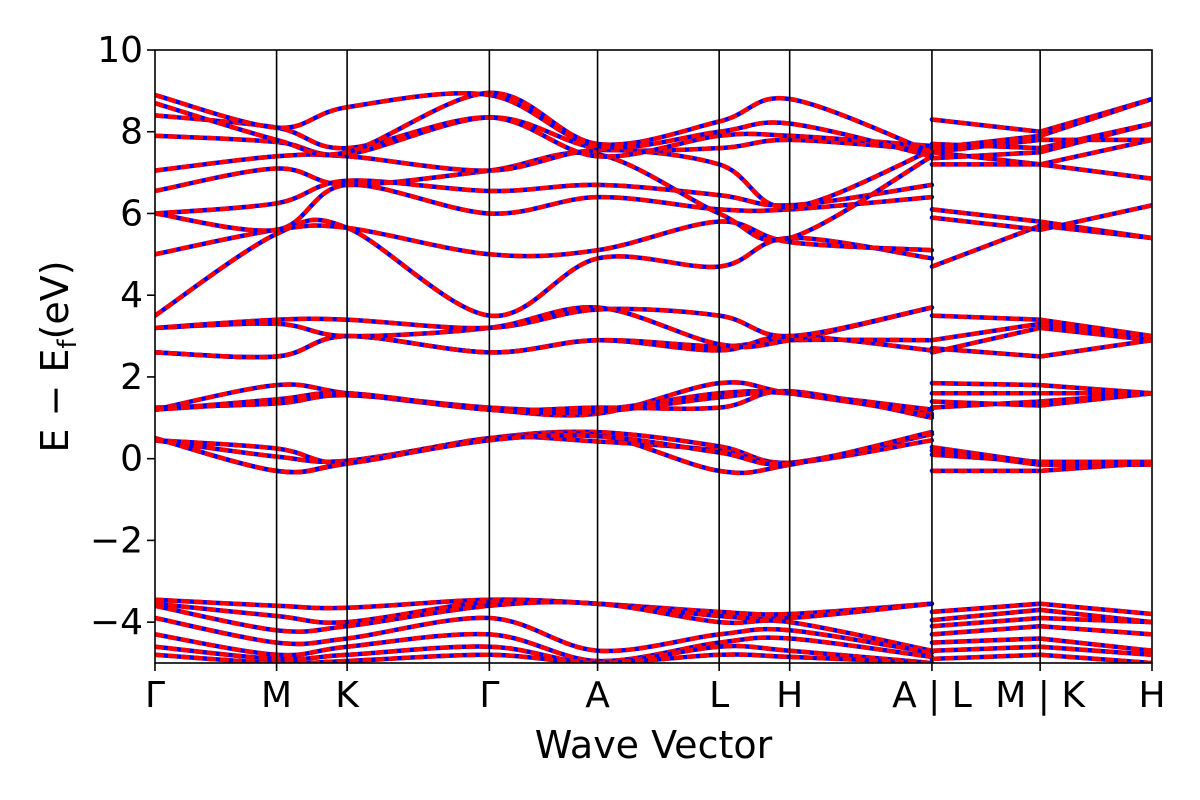 This screenshot has width=1200, height=800. I want to click on band-15-segment-2-red, so click(1095, 171).